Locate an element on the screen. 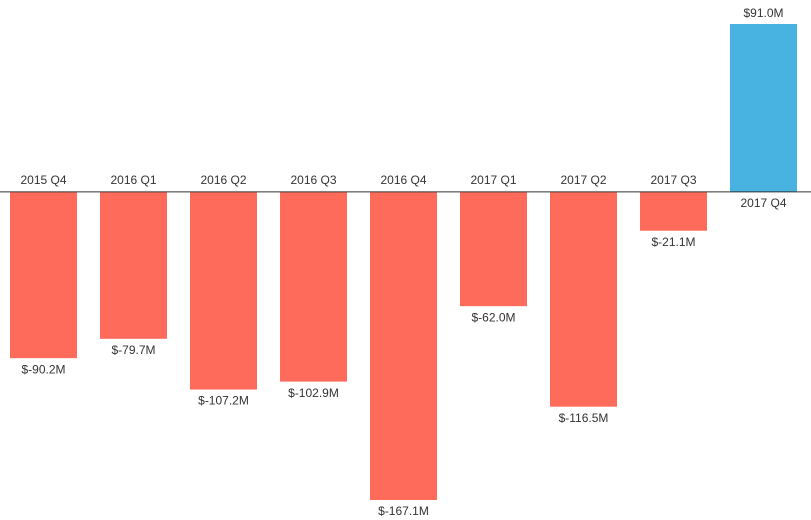 This screenshot has height=520, width=811. category-label: 2016 Q3 is located at coordinates (313, 180).